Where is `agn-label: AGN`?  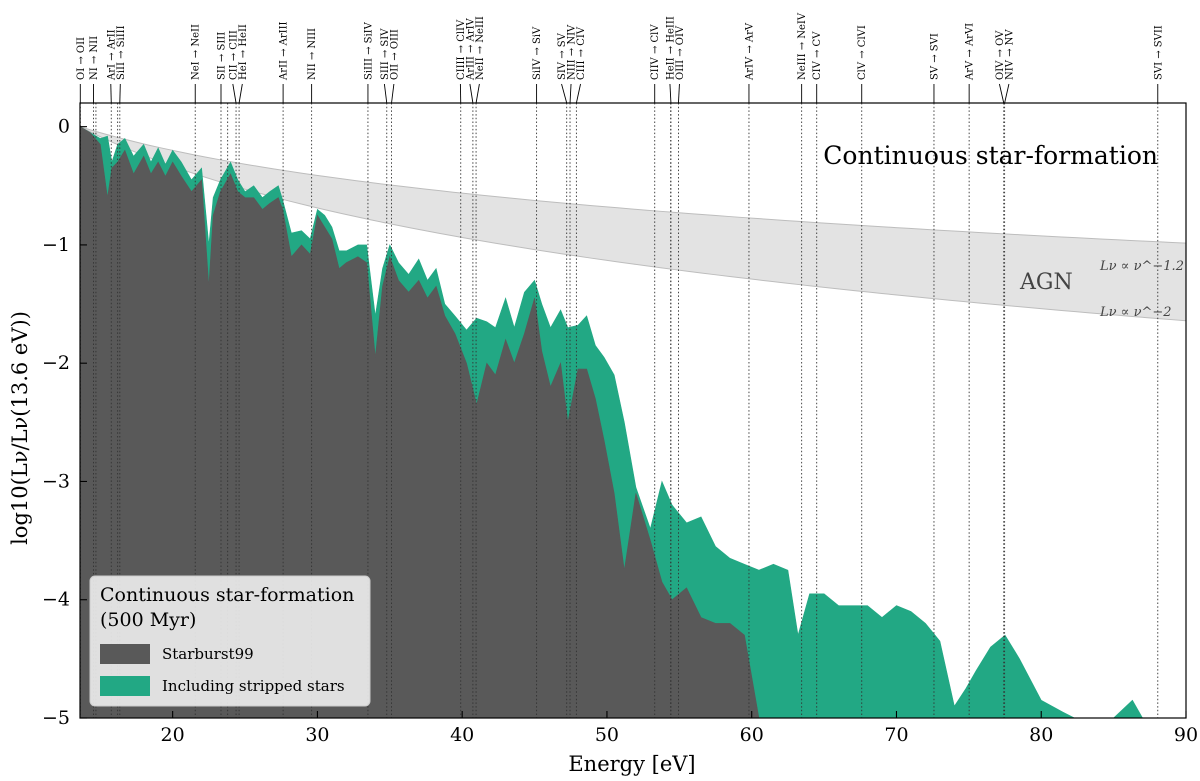
agn-label: AGN is located at coordinates (1046, 282).